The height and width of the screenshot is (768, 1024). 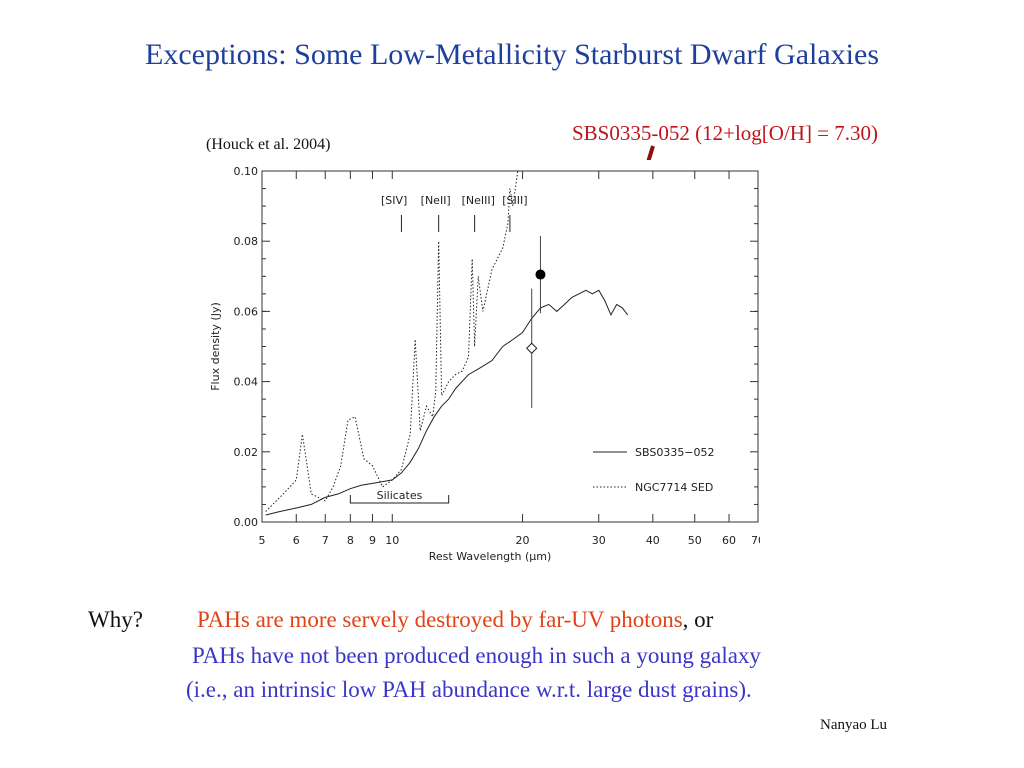 I want to click on legend-label: SBS0335−052, so click(x=675, y=452).